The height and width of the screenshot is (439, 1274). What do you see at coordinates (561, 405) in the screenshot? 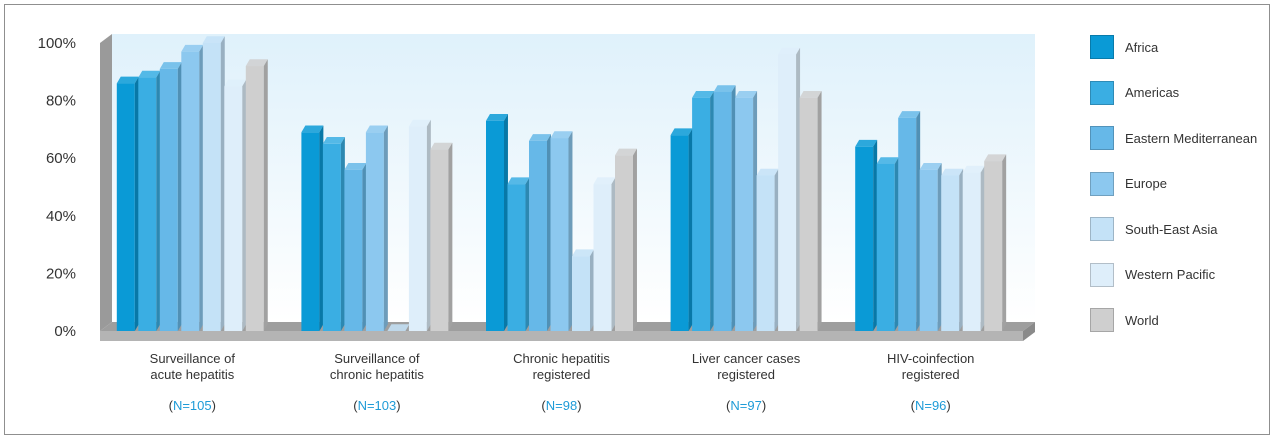
I see `sample-size-label: (N=98)` at bounding box center [561, 405].